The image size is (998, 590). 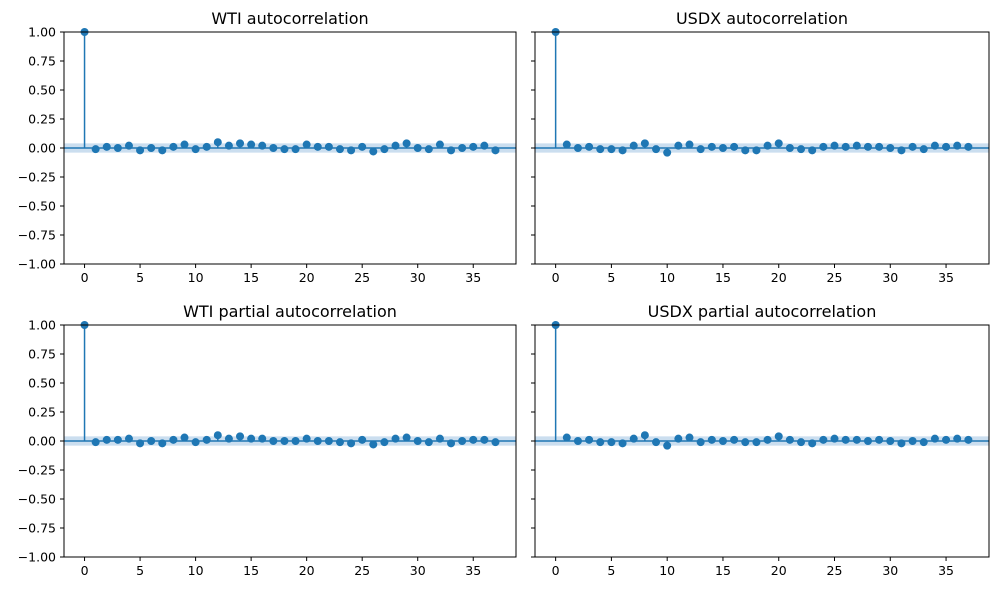 What do you see at coordinates (37, 528) in the screenshot?
I see `y-tick-label: −0.75` at bounding box center [37, 528].